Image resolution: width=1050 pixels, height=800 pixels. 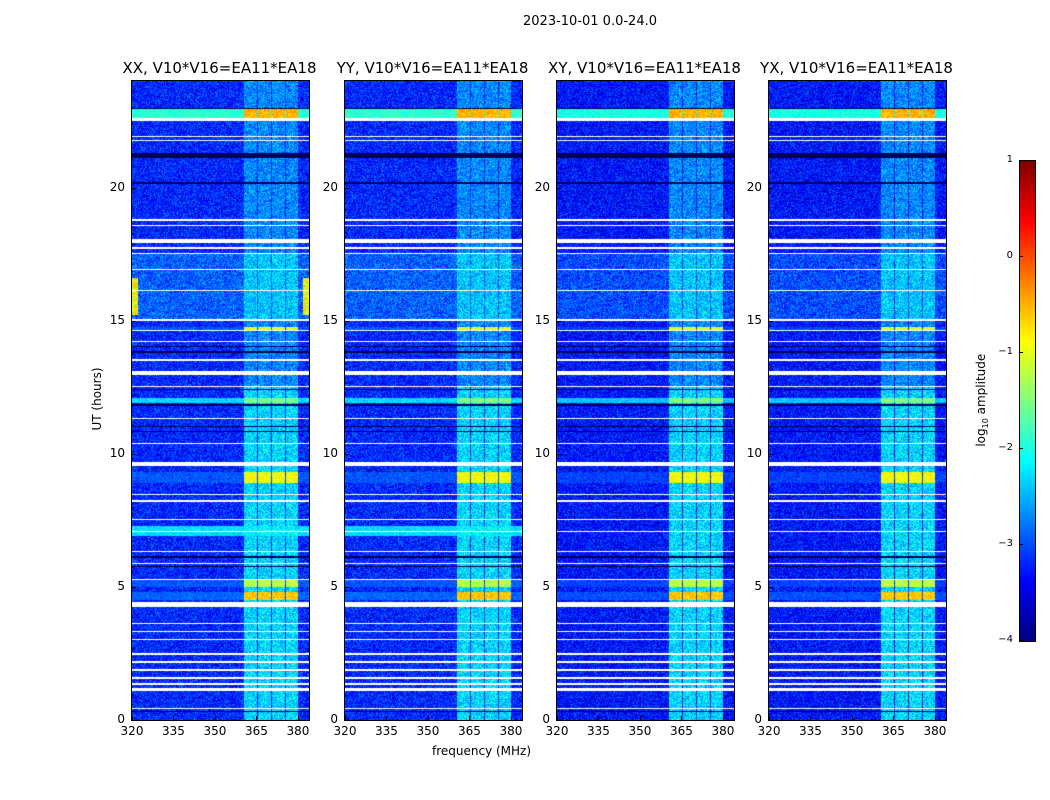 I want to click on panel-title: YX, V10*V16=EA11*EA18, so click(x=856, y=68).